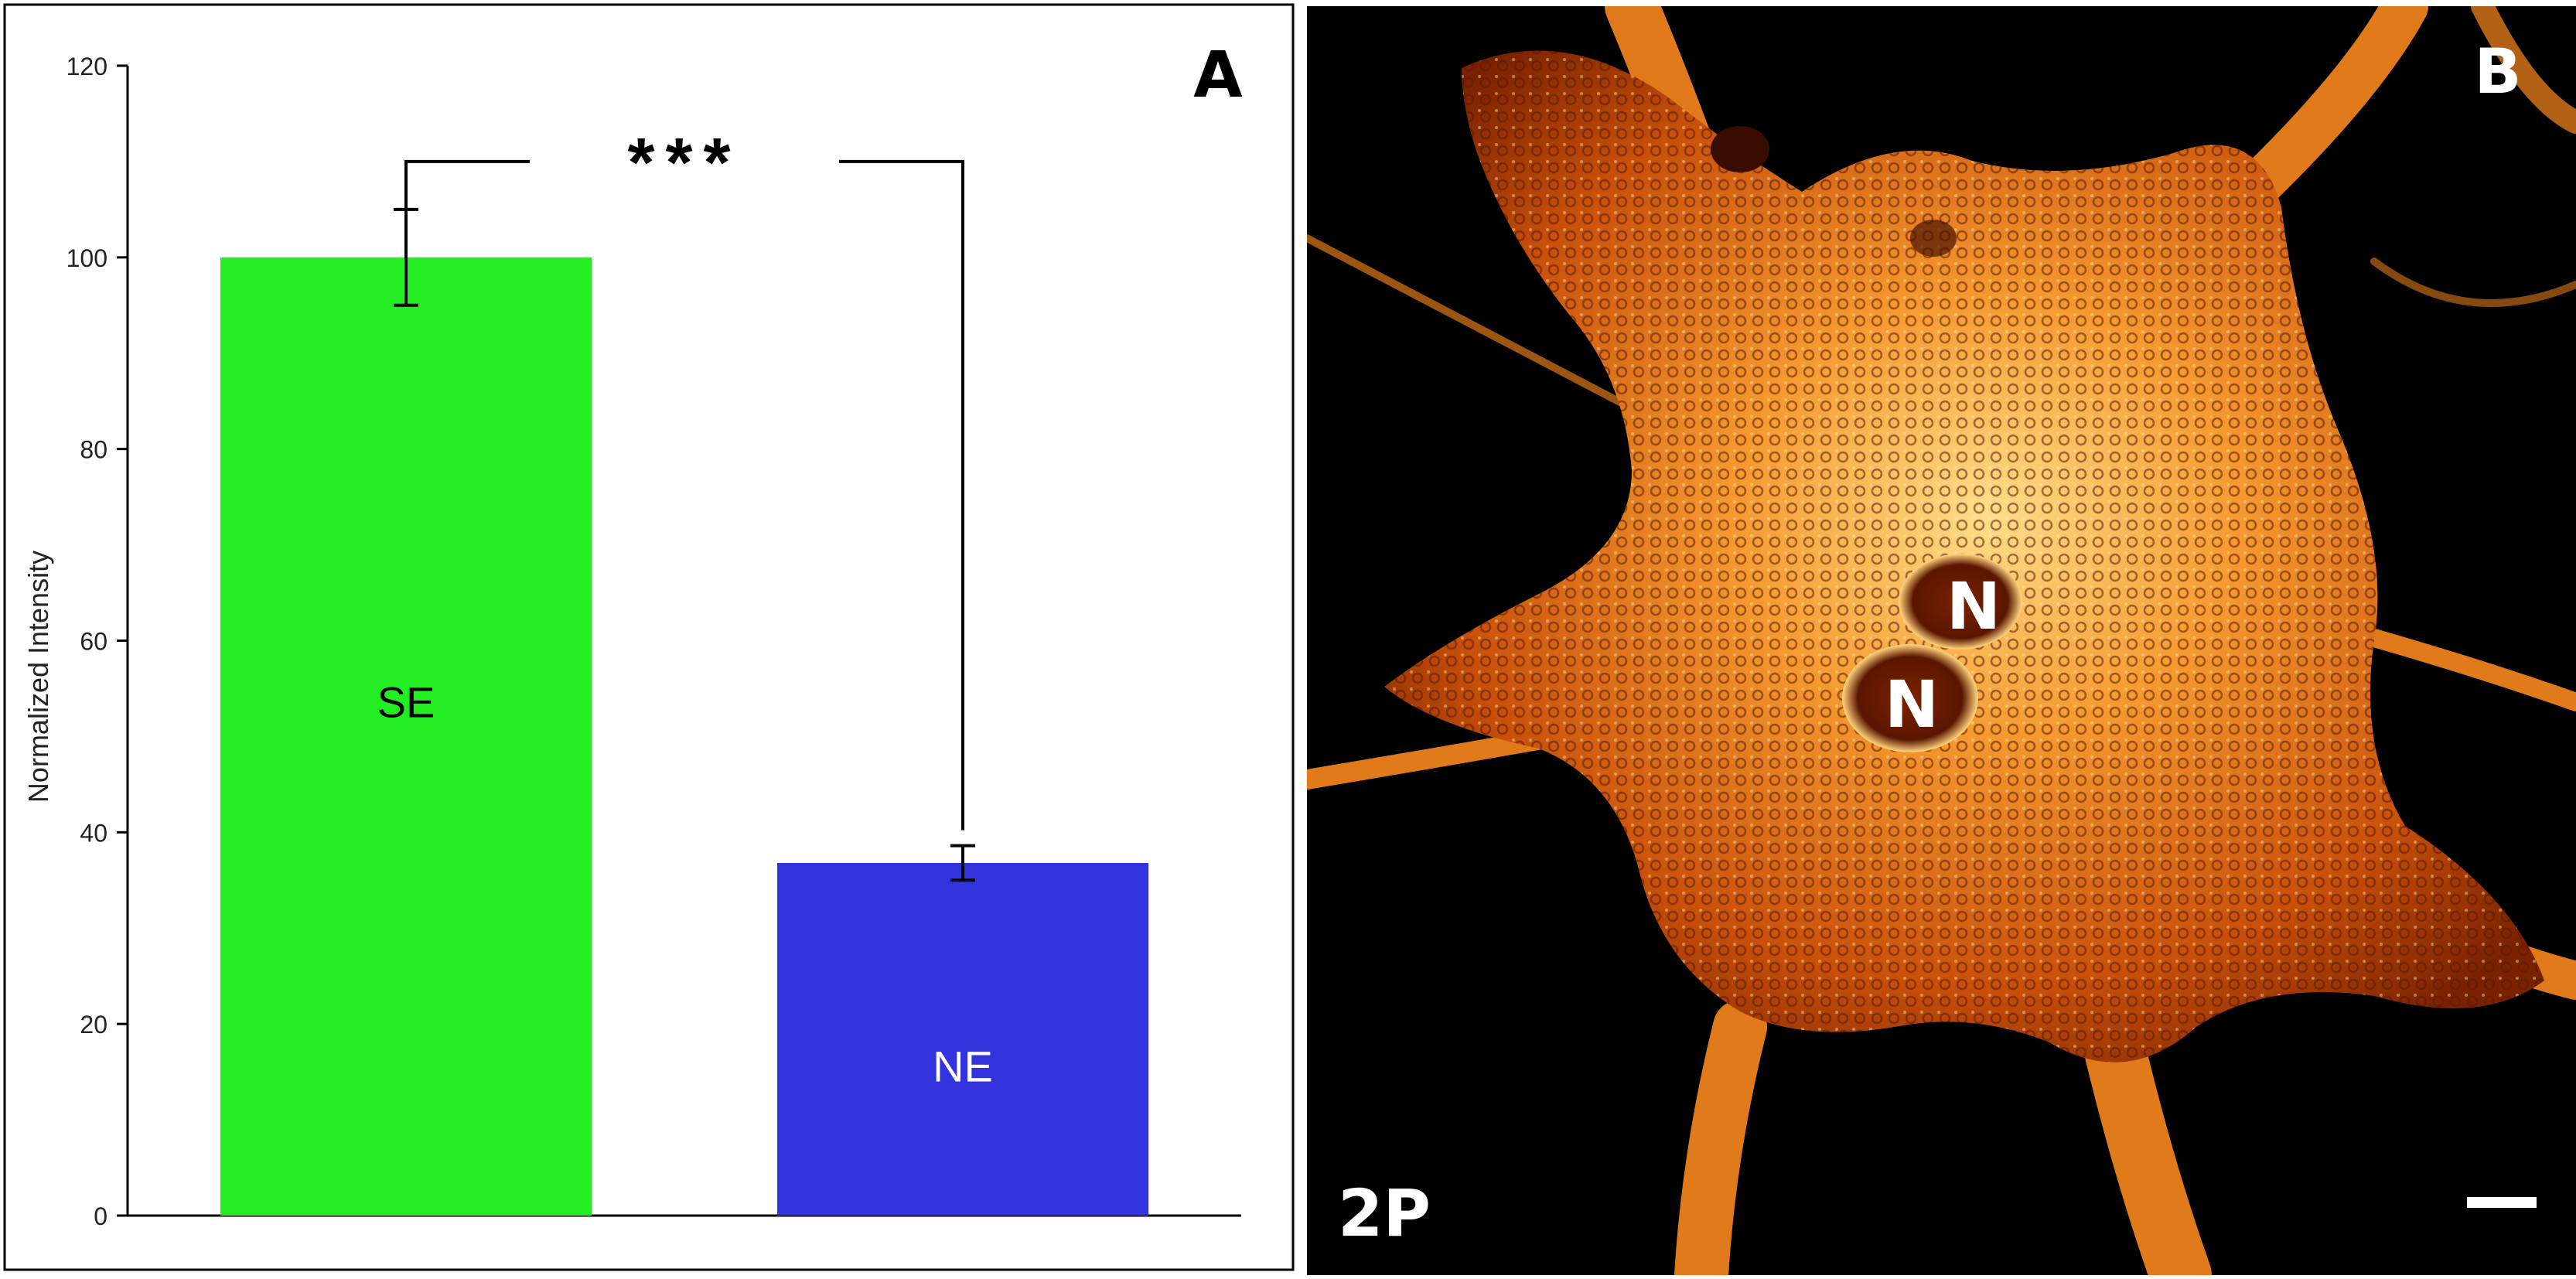  Describe the element at coordinates (87, 258) in the screenshot. I see `y-tick-label: 100` at that location.